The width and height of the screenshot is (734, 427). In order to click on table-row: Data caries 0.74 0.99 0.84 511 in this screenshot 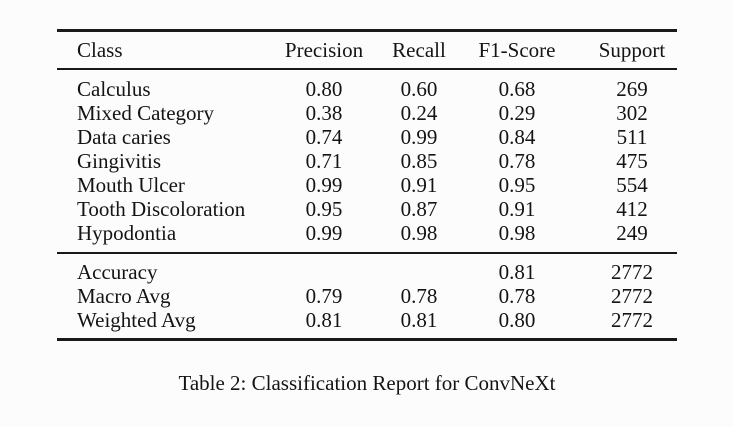, I will do `click(367, 137)`.